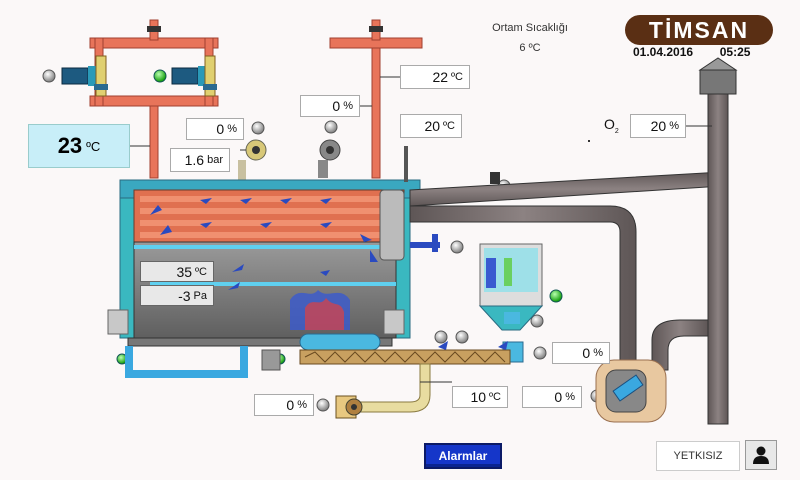 This screenshot has width=800, height=480. Describe the element at coordinates (449, 126) in the screenshot. I see `flue-temp-unit: ºC` at that location.